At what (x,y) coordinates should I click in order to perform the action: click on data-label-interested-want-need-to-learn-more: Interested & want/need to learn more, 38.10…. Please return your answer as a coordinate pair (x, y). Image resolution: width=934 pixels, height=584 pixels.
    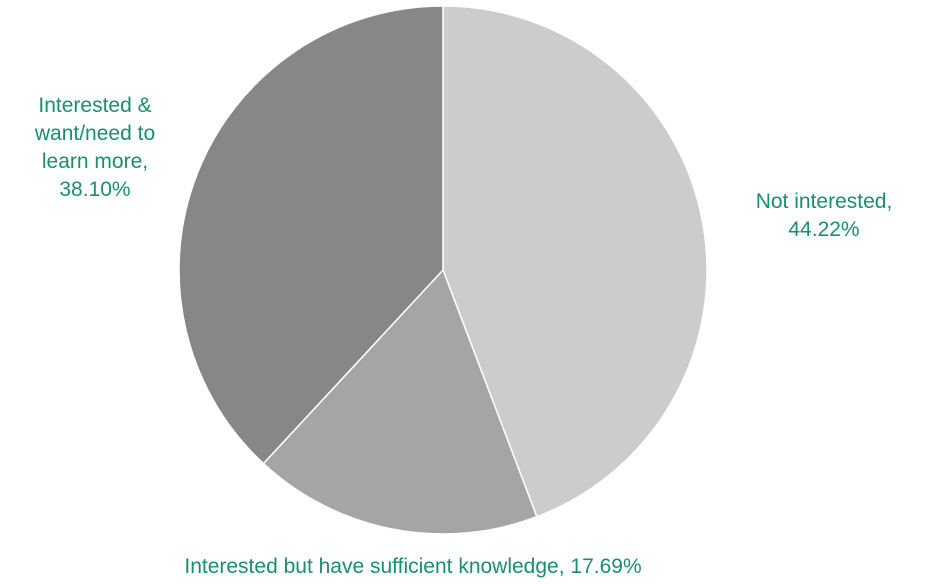
    Looking at the image, I should click on (94, 147).